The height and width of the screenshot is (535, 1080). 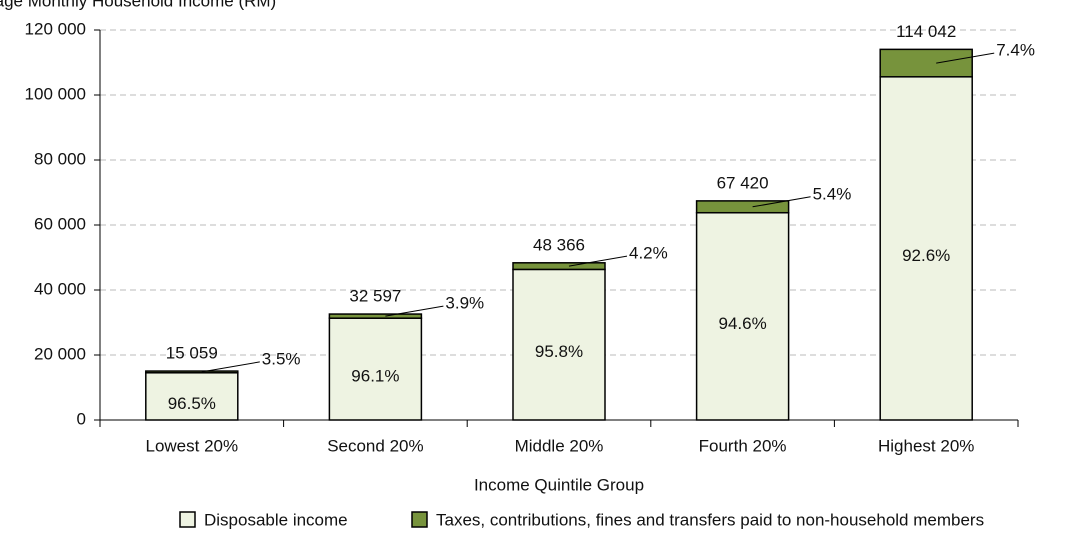 What do you see at coordinates (559, 484) in the screenshot?
I see `x-axis-title: Income Quintile Group` at bounding box center [559, 484].